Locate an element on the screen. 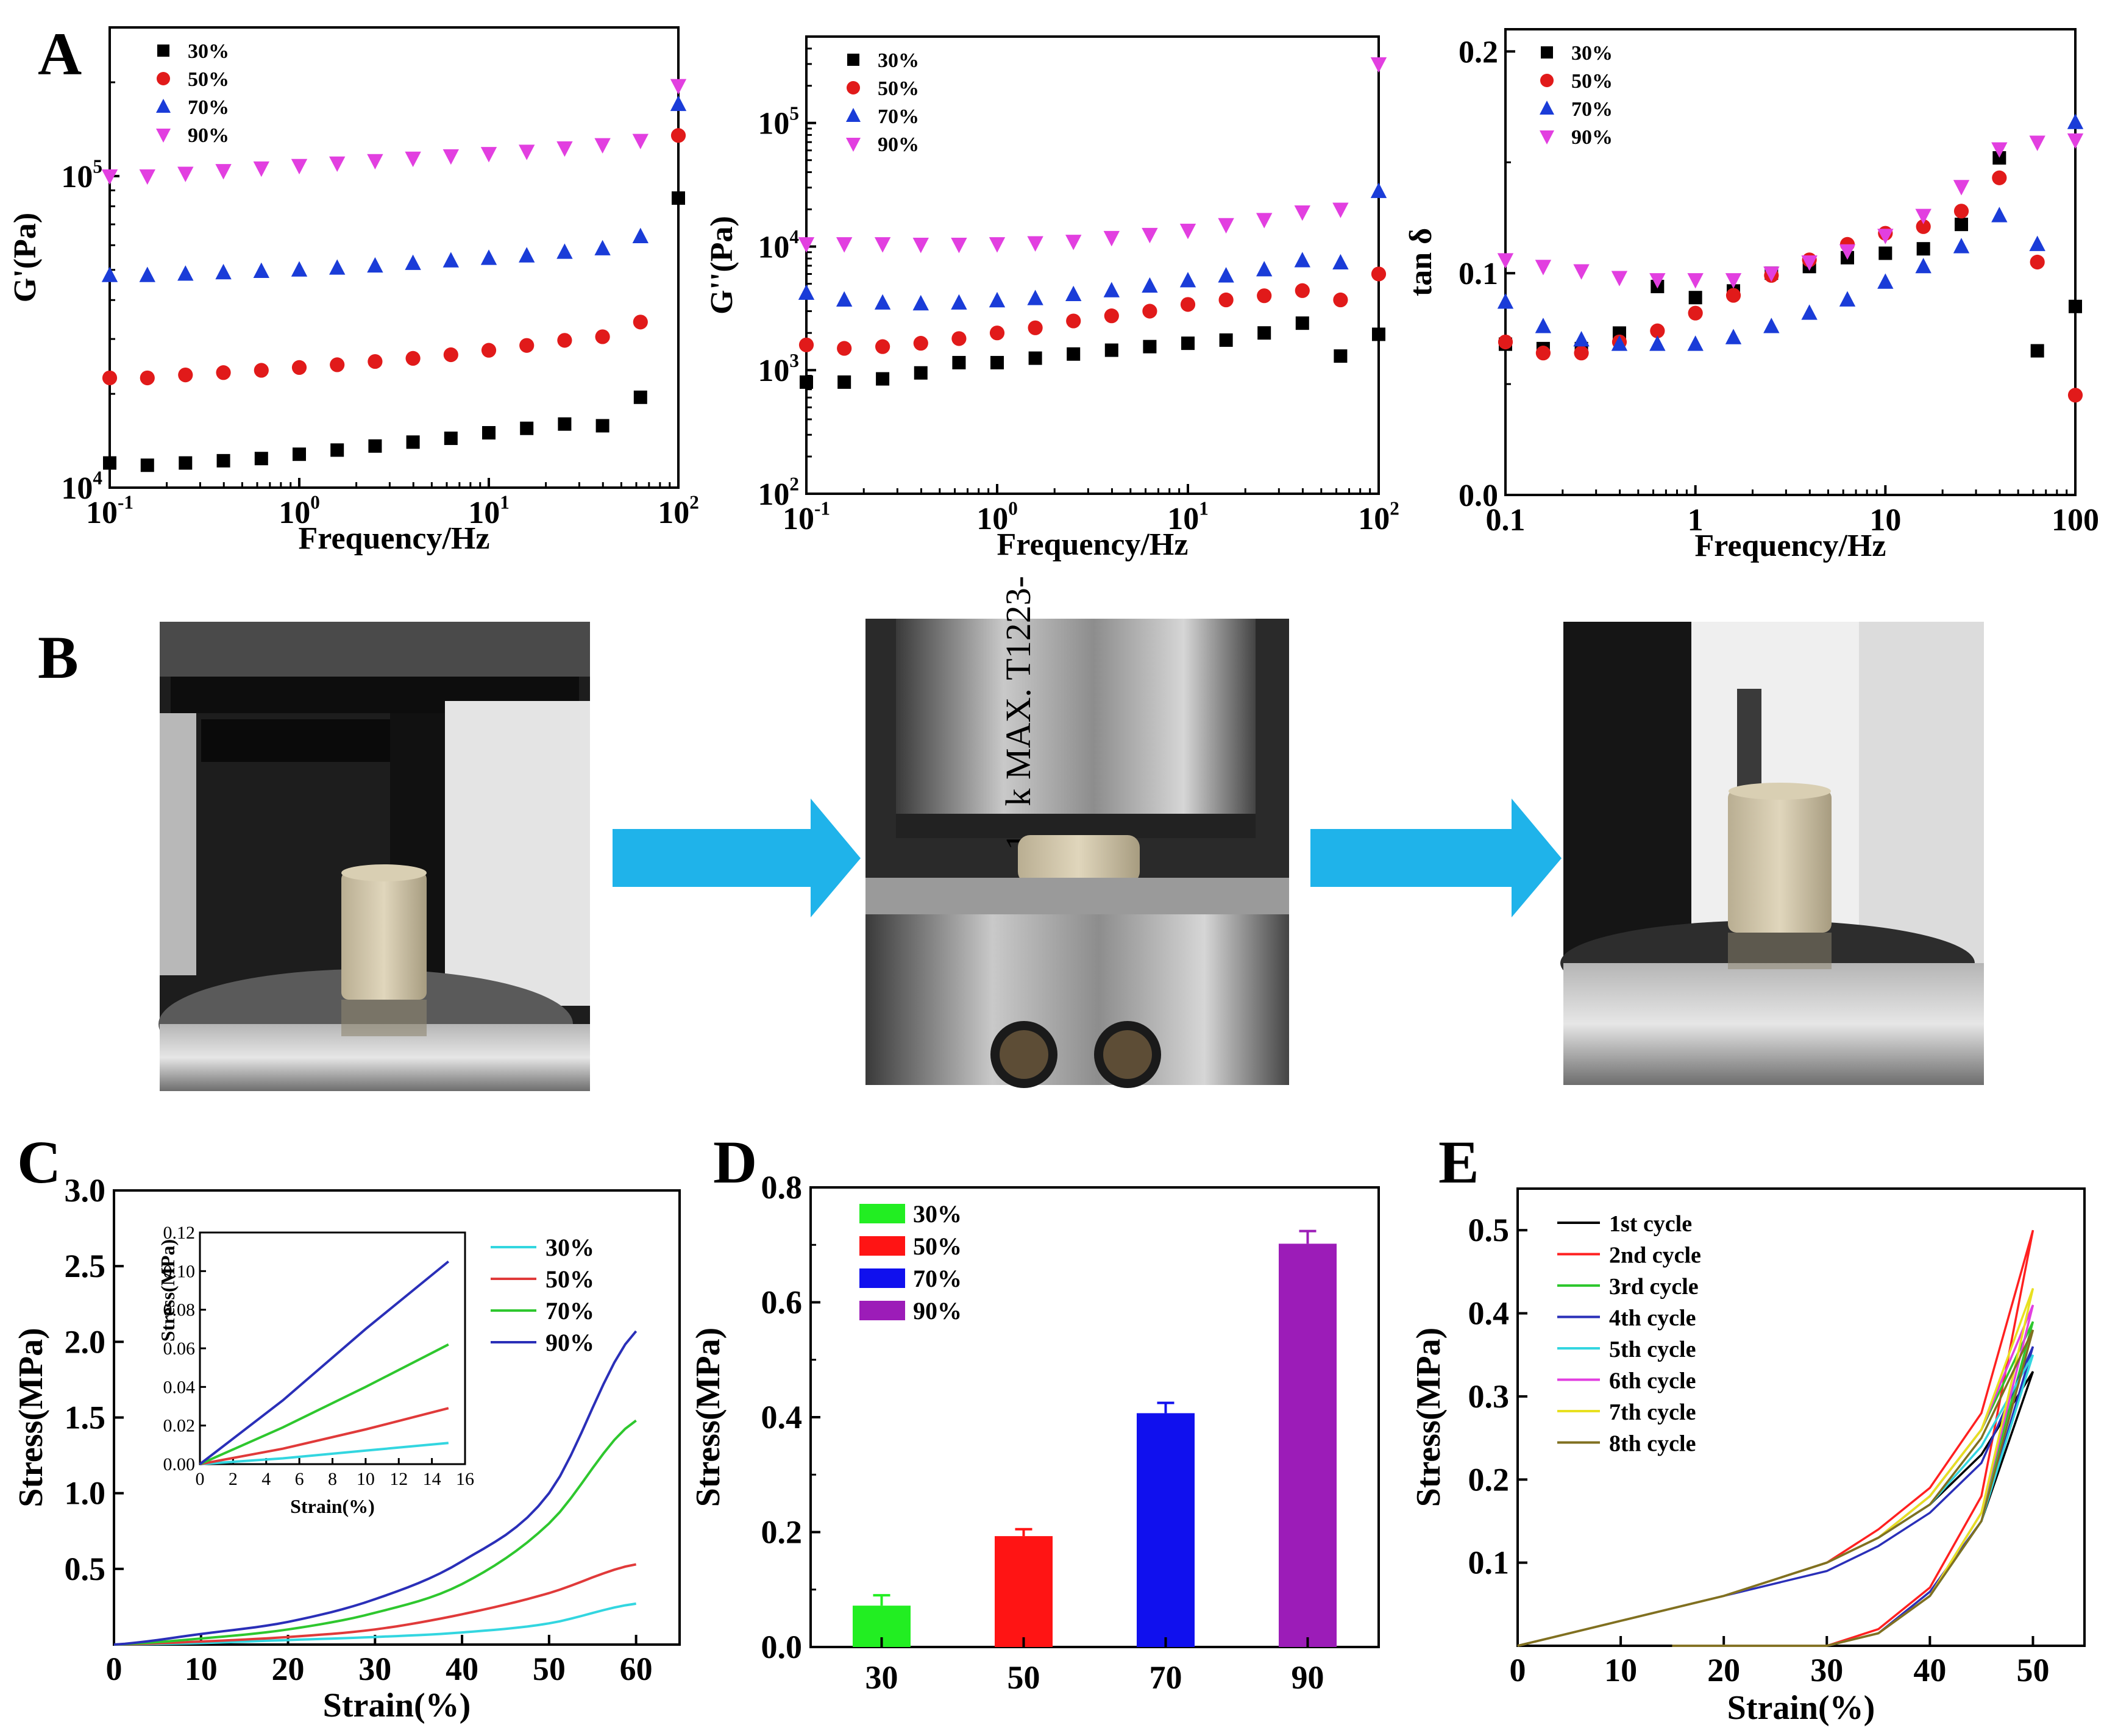 The image size is (2118, 1736). panel-letter-d: D is located at coordinates (735, 1162).